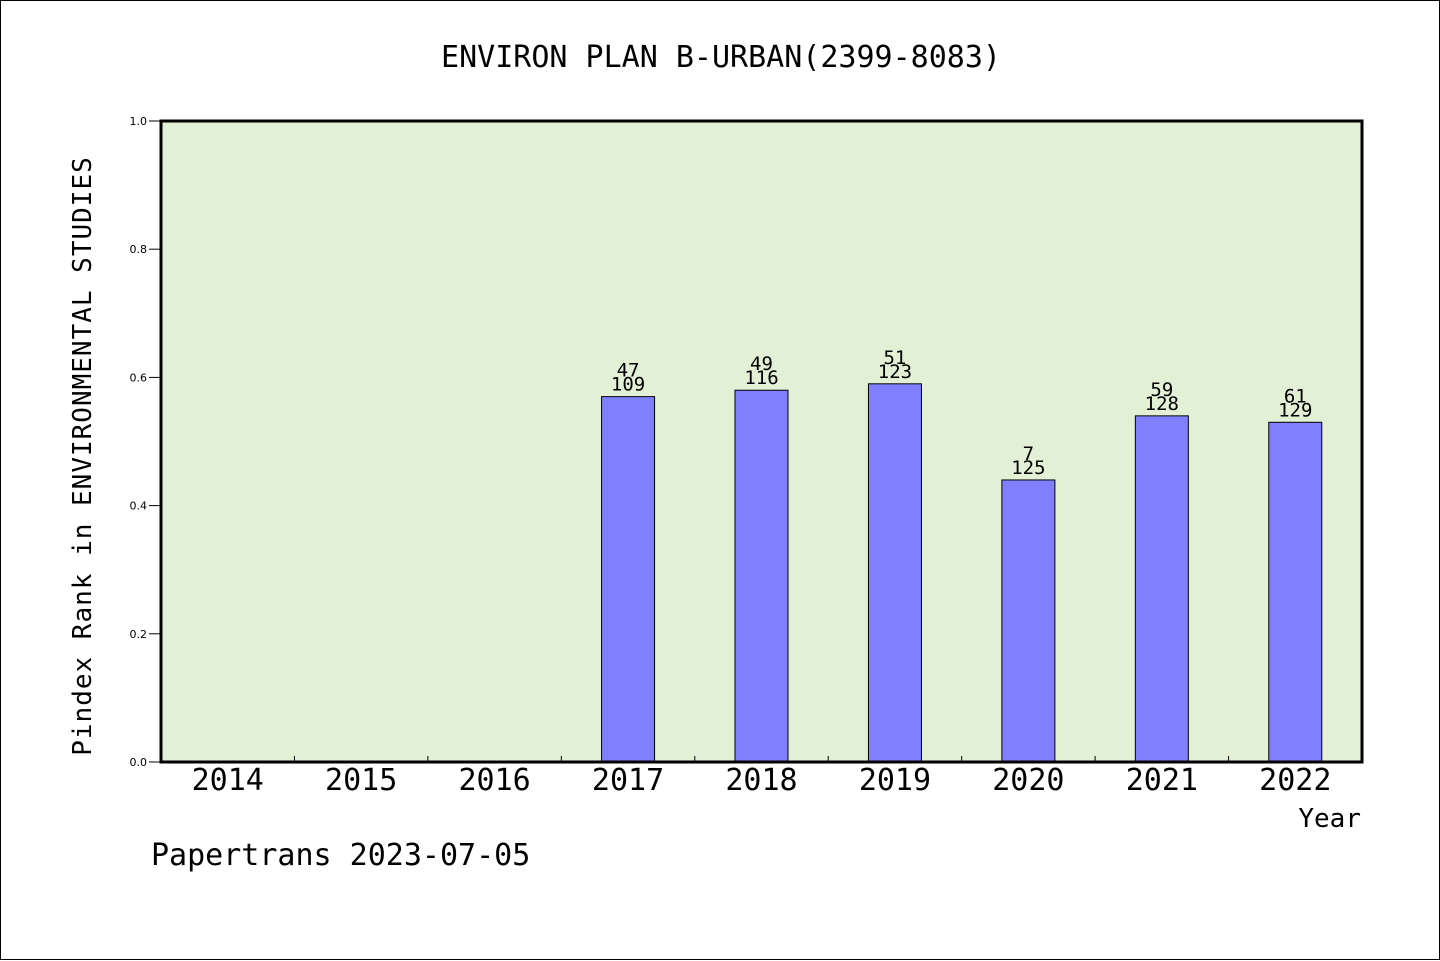 The image size is (1440, 961). I want to click on x-axis-label: Year, so click(1329, 819).